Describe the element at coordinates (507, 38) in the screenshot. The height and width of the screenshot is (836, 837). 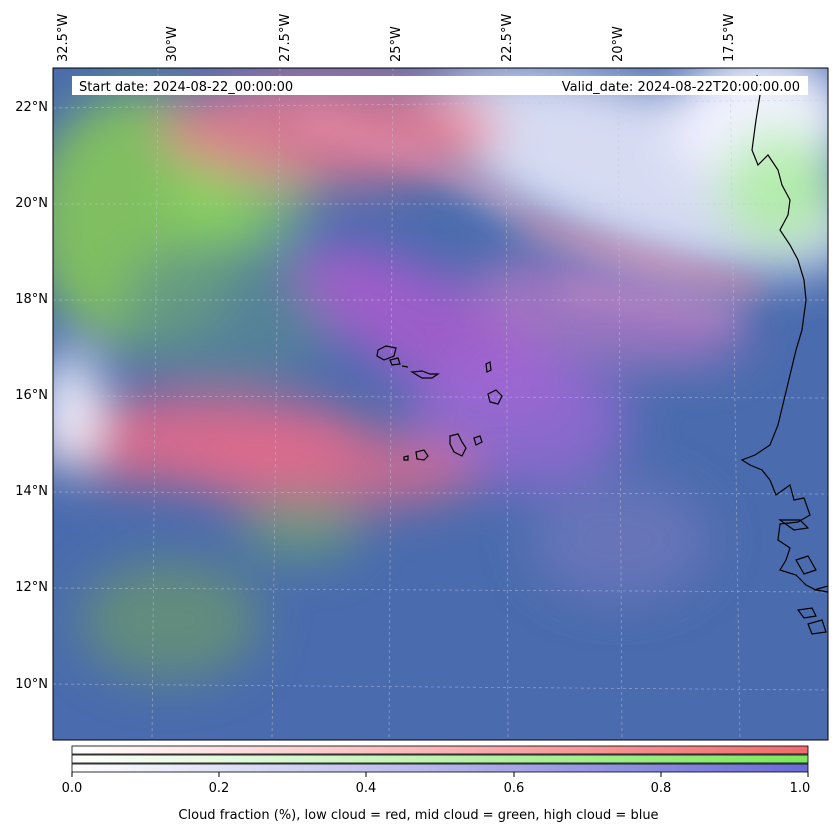
I see `lon-label: 22.5°W` at that location.